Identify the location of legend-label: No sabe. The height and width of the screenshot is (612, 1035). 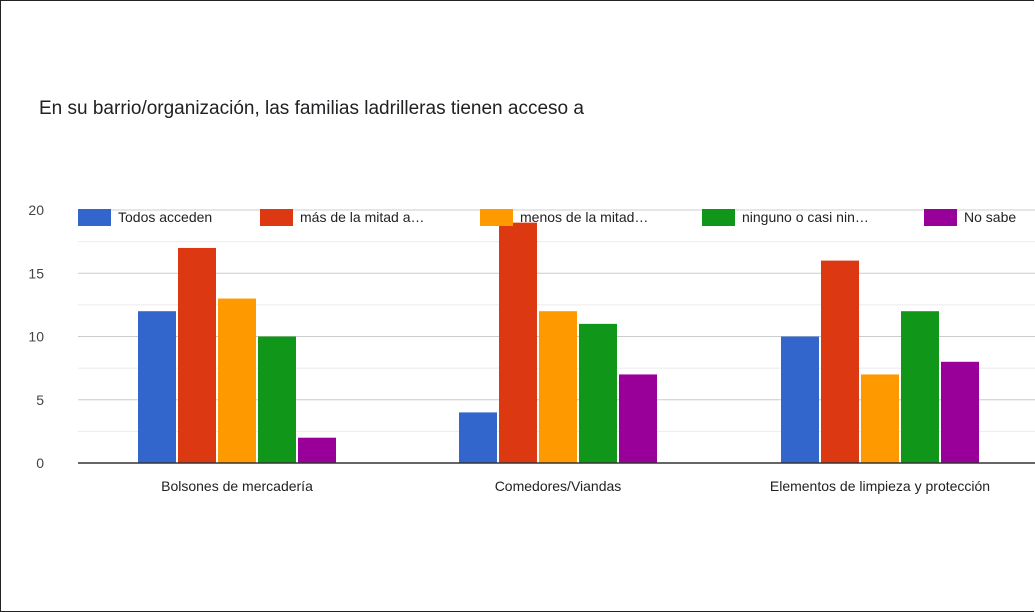
(990, 217).